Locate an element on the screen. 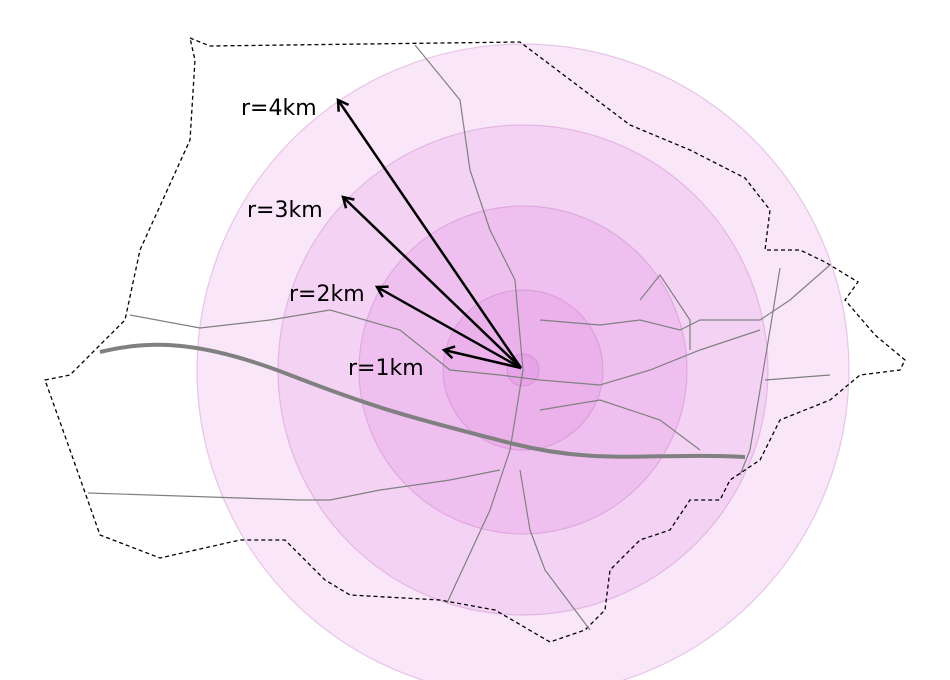 The image size is (950, 680). arrow-1km is located at coordinates (483, 360).